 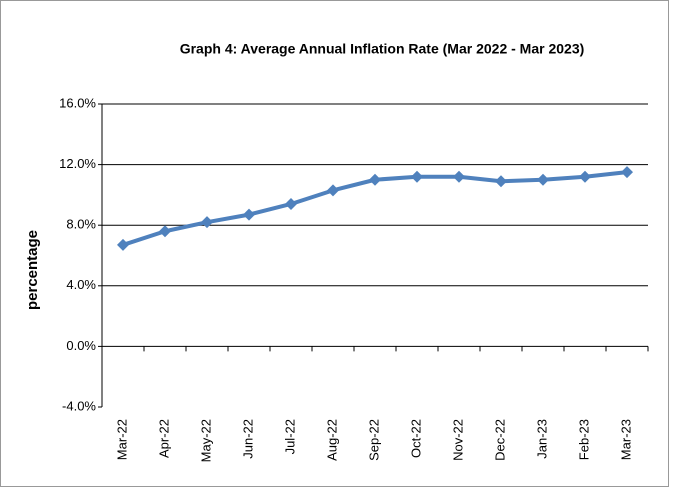 I want to click on x-tick-label: Dec-22, so click(x=499, y=440).